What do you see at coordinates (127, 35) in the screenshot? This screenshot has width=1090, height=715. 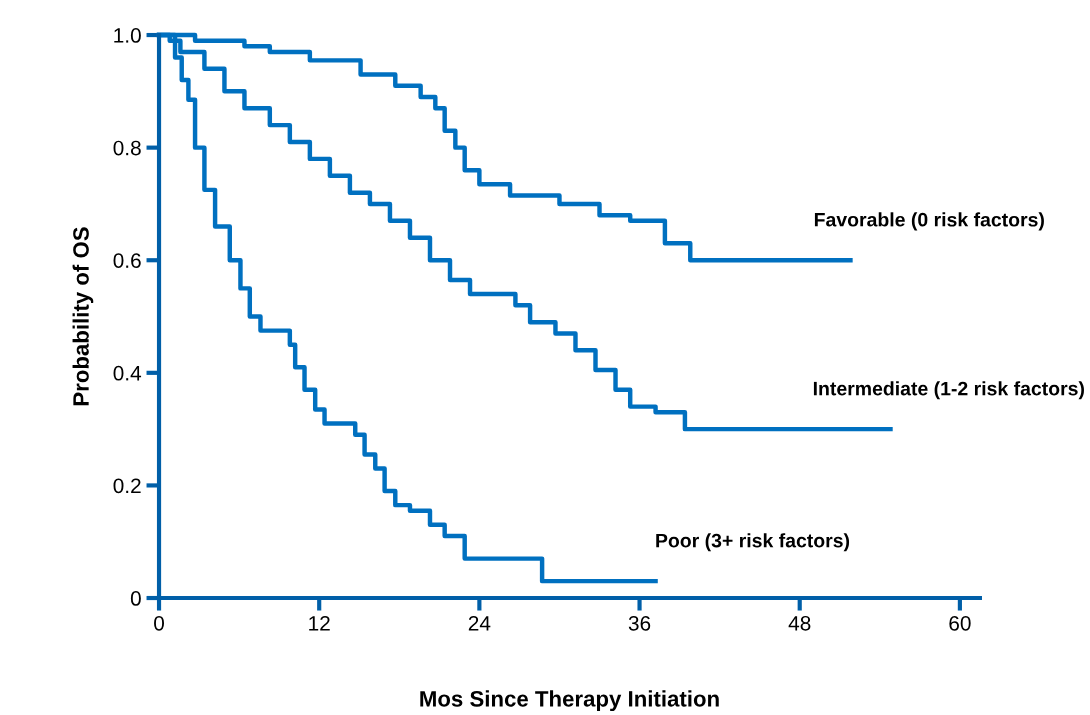 I see `y-tick-label: 1.0` at bounding box center [127, 35].